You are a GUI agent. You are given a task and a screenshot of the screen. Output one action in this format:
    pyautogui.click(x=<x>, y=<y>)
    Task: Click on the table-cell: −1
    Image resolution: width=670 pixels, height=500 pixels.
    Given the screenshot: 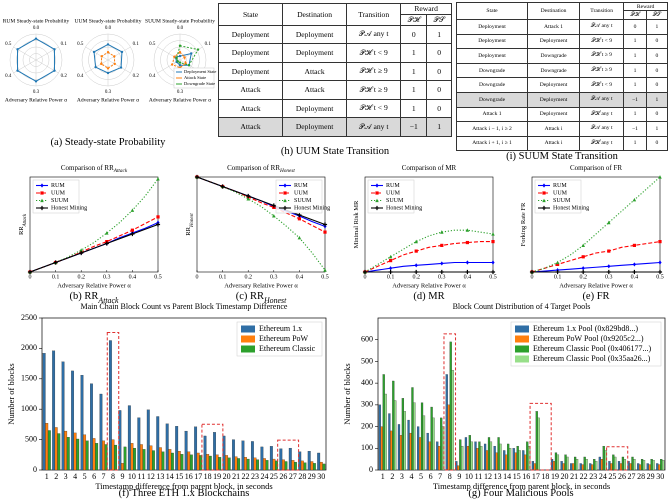 What is the action you would take?
    pyautogui.click(x=635, y=99)
    